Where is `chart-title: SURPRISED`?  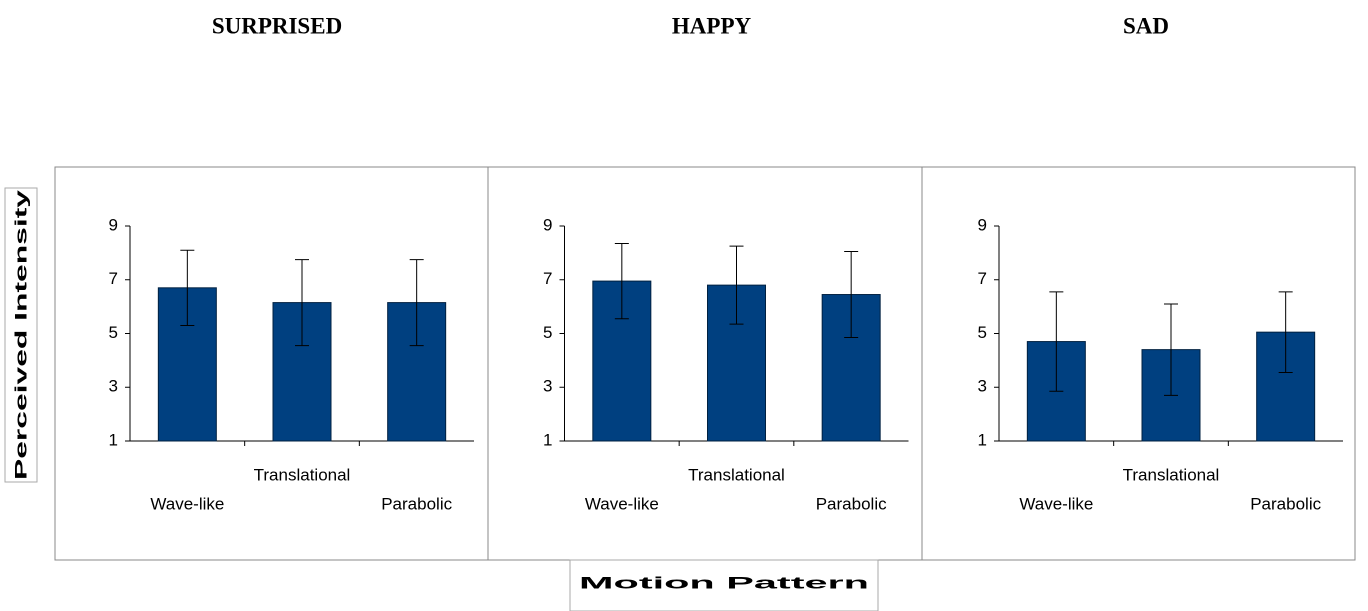 chart-title: SURPRISED is located at coordinates (277, 25).